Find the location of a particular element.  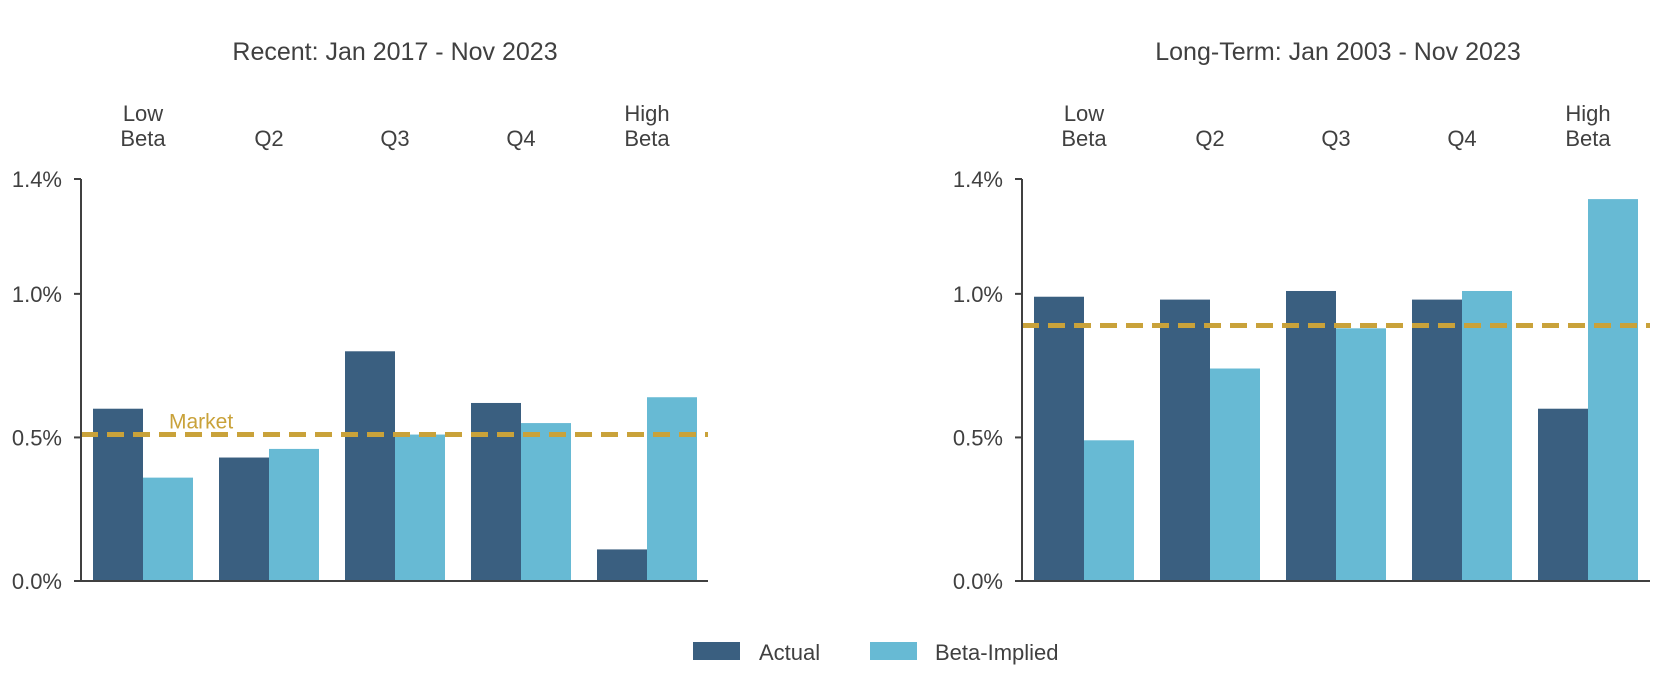

recent-chart-title: Recent: Jan 2017 - Nov 2023 is located at coordinates (394, 52).